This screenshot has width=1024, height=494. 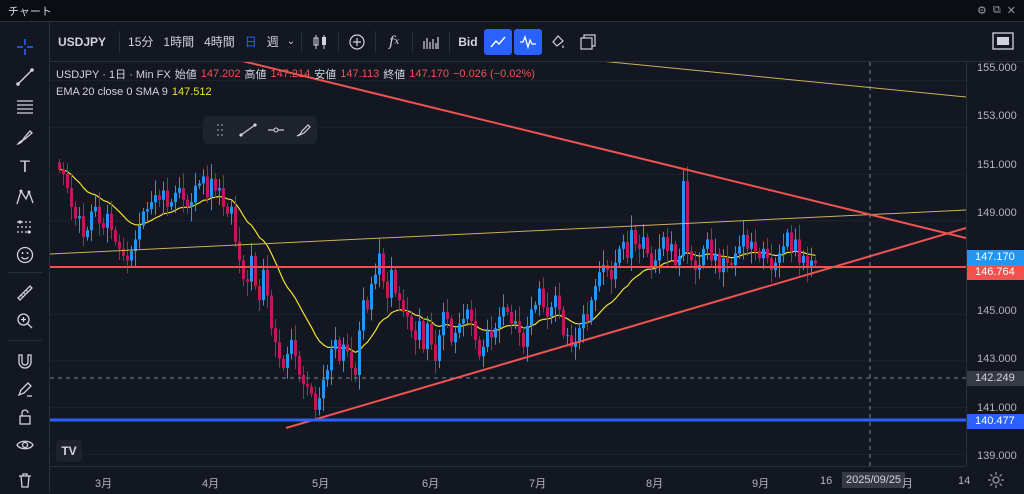 I want to click on pattern-icon, so click(x=25, y=197).